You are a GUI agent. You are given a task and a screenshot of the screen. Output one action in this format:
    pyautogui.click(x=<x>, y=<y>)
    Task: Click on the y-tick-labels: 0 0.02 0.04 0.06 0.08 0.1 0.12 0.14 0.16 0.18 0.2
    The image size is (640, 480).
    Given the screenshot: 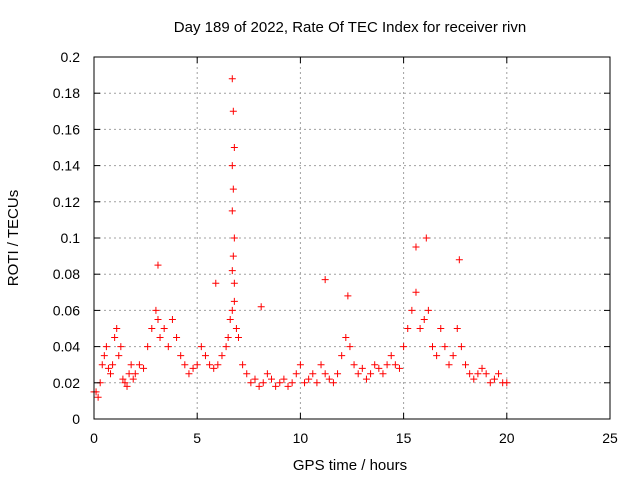 What is the action you would take?
    pyautogui.click(x=66, y=238)
    